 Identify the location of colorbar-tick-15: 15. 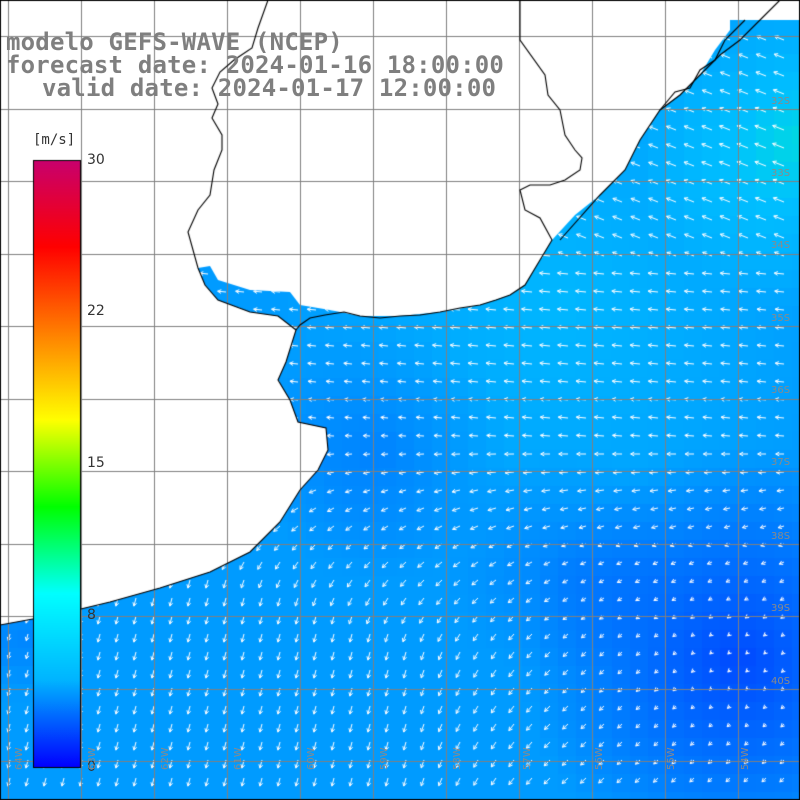
(96, 463).